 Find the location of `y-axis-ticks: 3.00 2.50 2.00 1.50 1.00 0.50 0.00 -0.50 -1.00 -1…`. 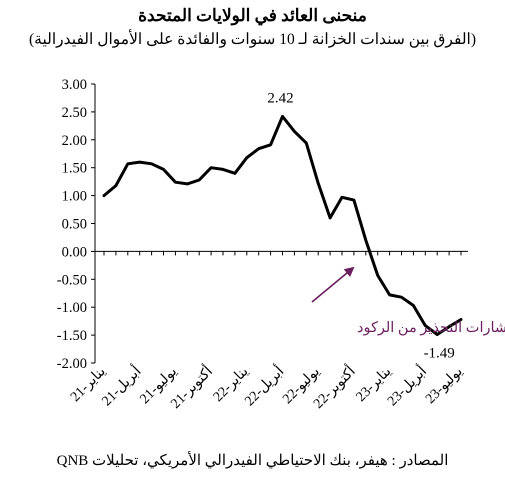

y-axis-ticks: 3.00 2.50 2.00 1.50 1.00 0.50 0.00 -0.50 -1.00 -1… is located at coordinates (76, 224).